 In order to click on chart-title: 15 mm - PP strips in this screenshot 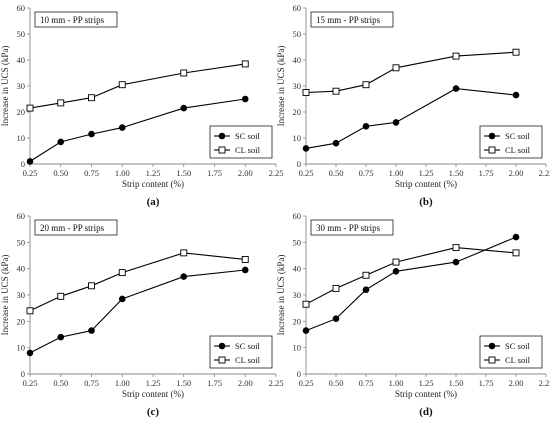, I will do `click(348, 20)`.